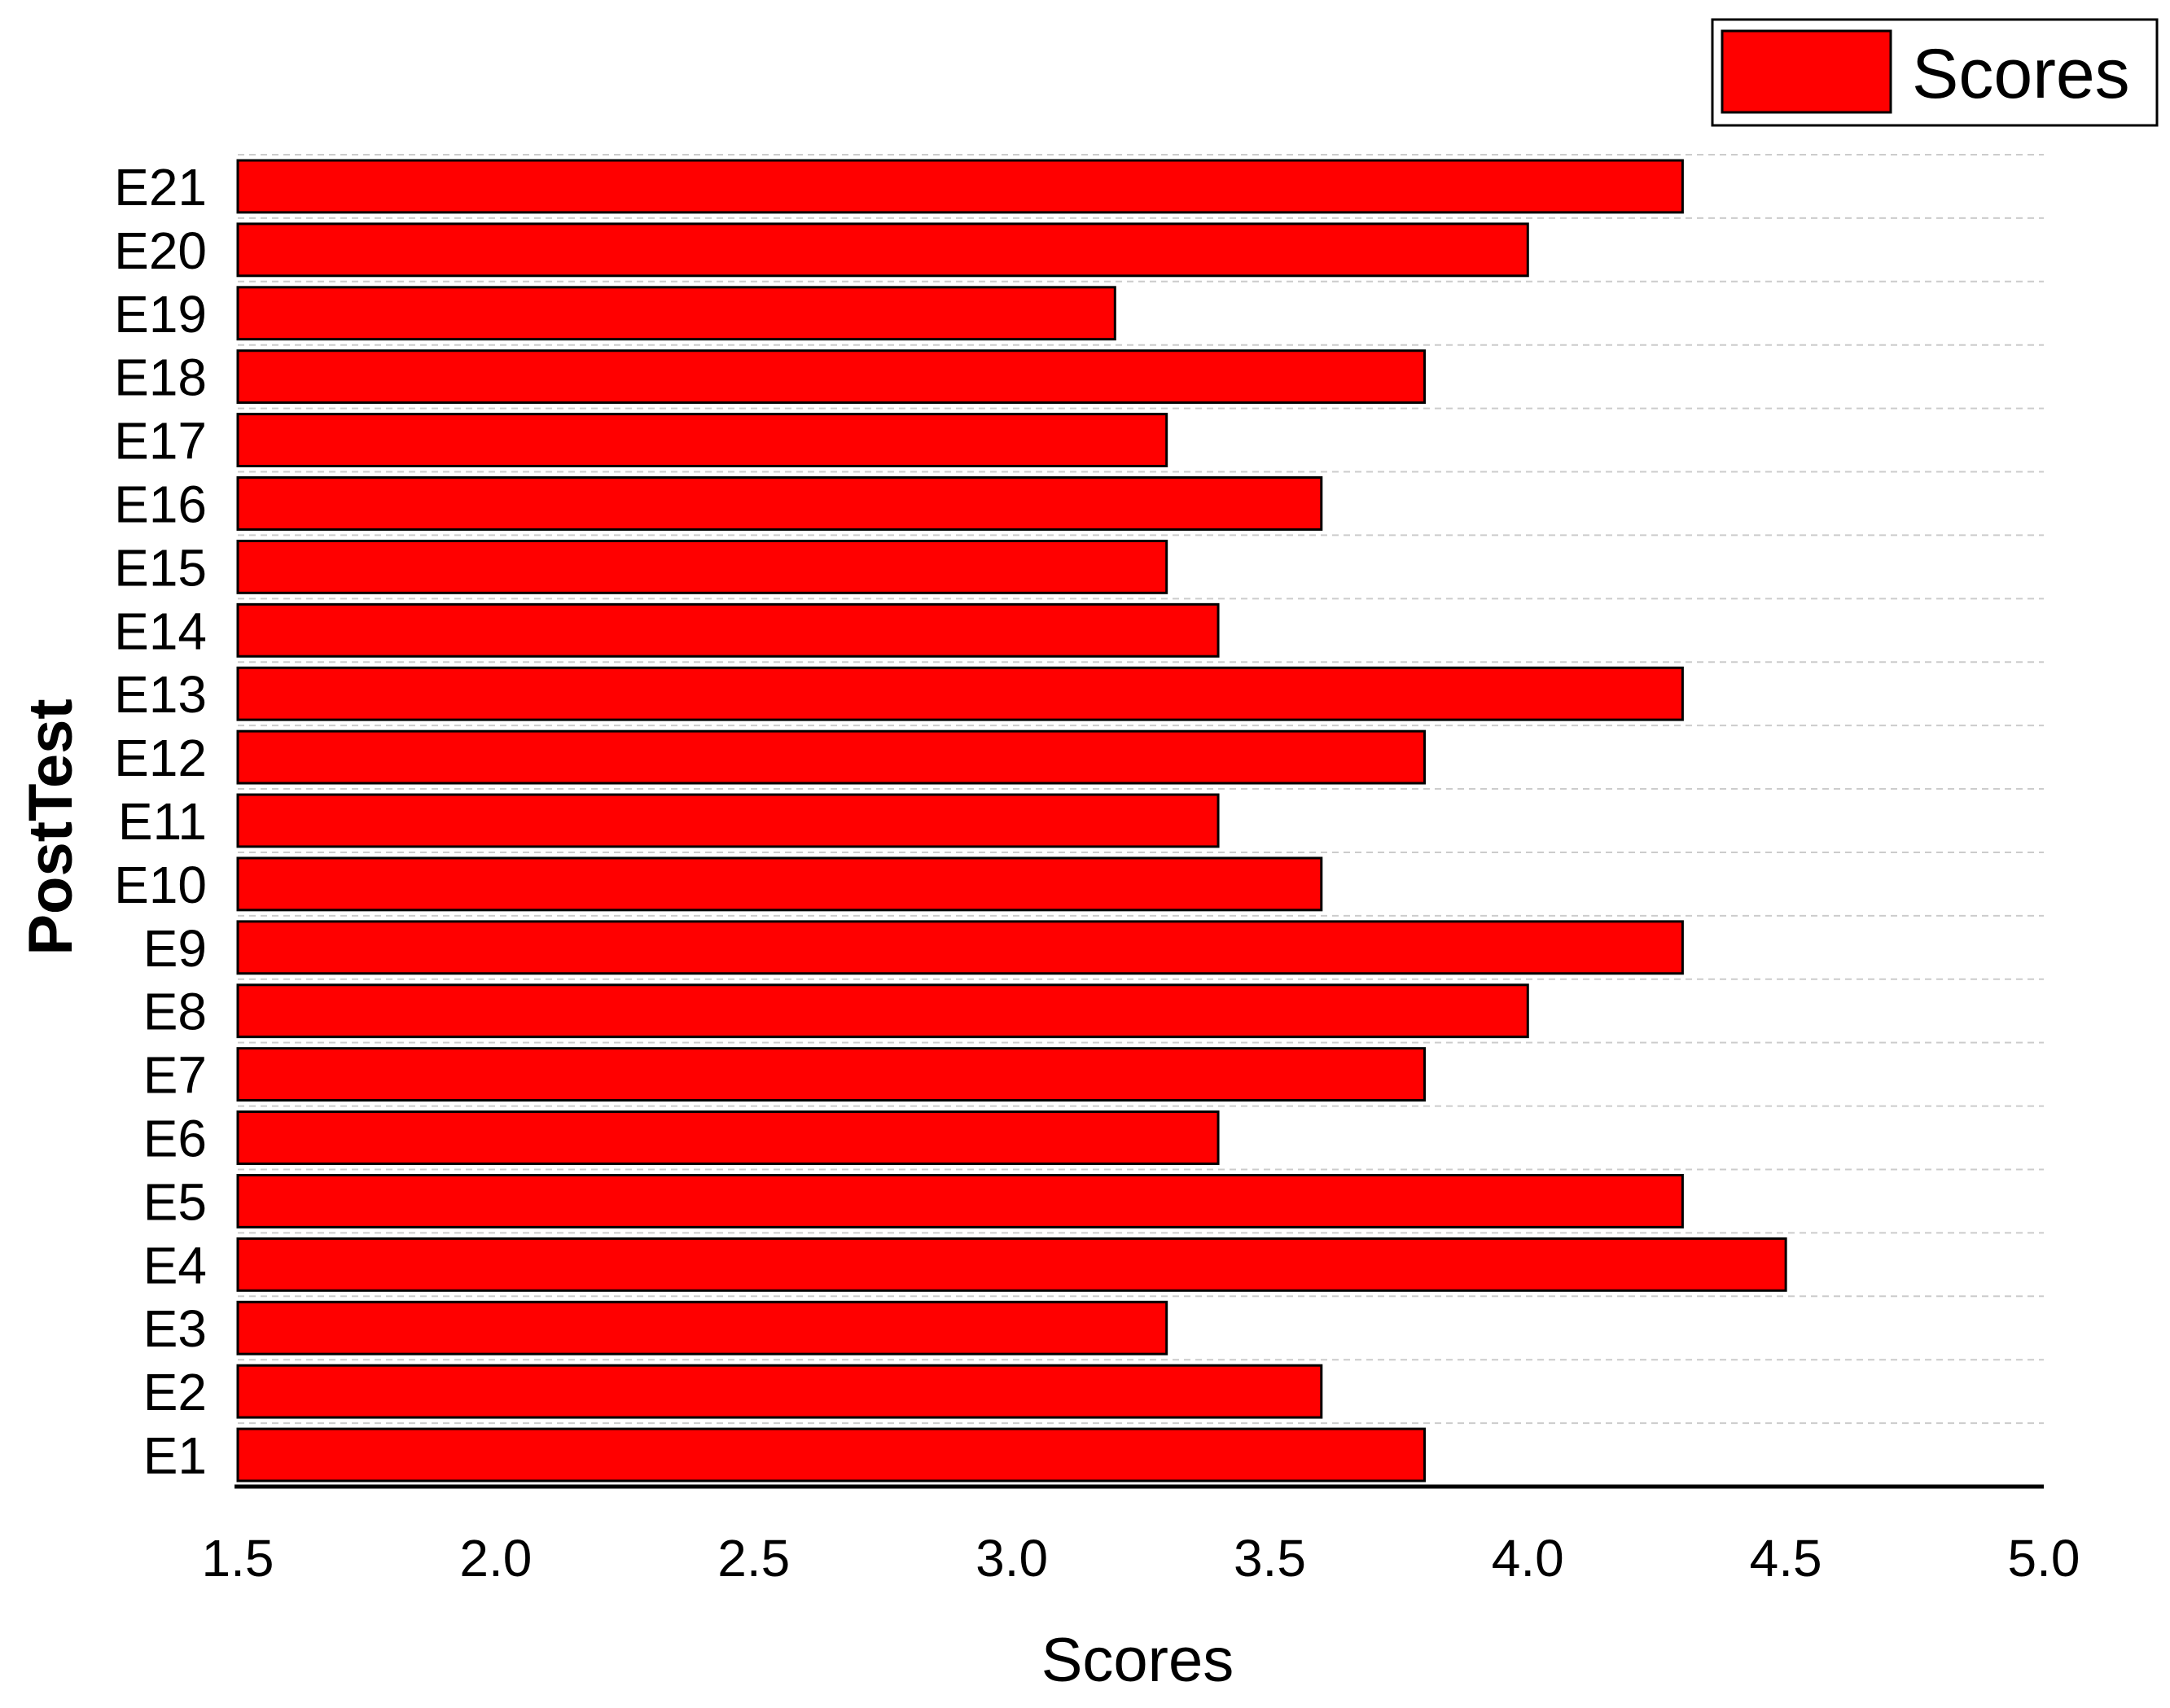  I want to click on legend-label: Scores, so click(2021, 74).